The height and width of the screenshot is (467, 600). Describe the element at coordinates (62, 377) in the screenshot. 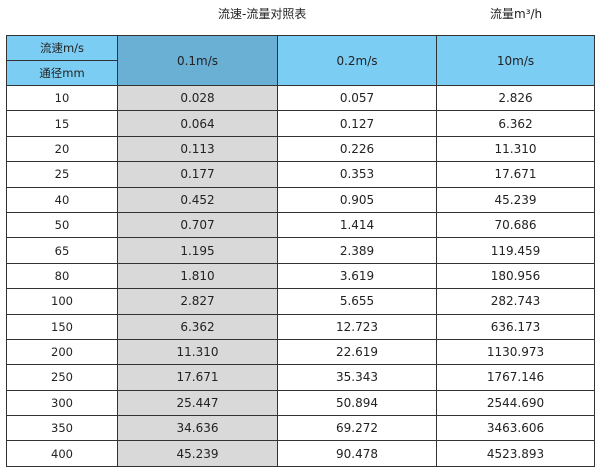

I see `diameter-cell: 250` at that location.